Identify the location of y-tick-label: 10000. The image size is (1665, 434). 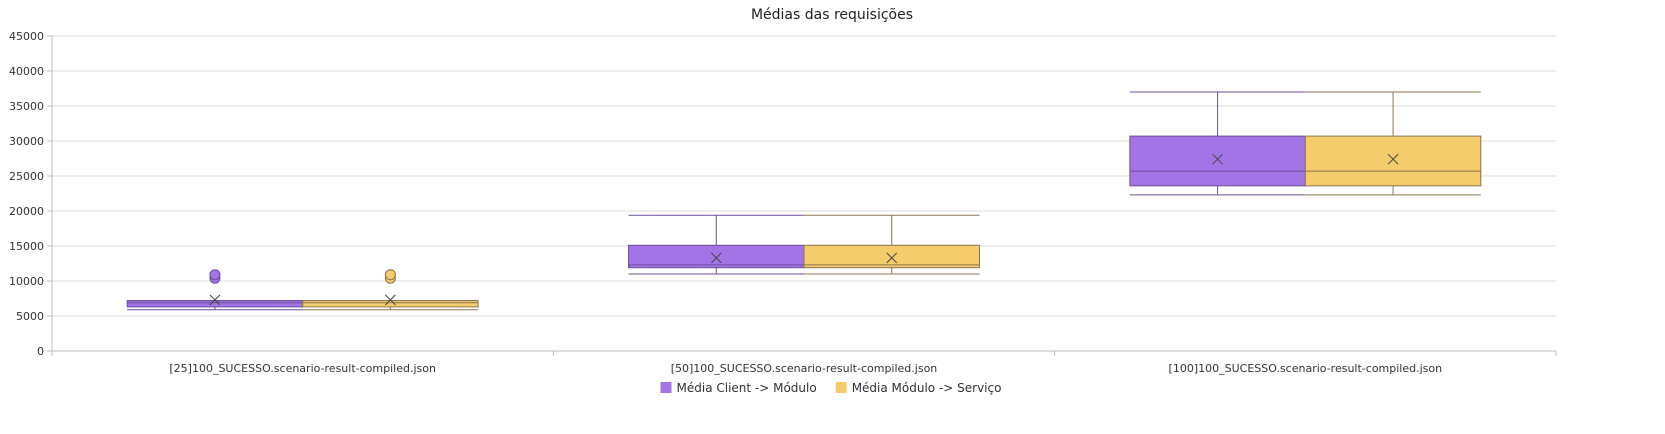
(26, 281).